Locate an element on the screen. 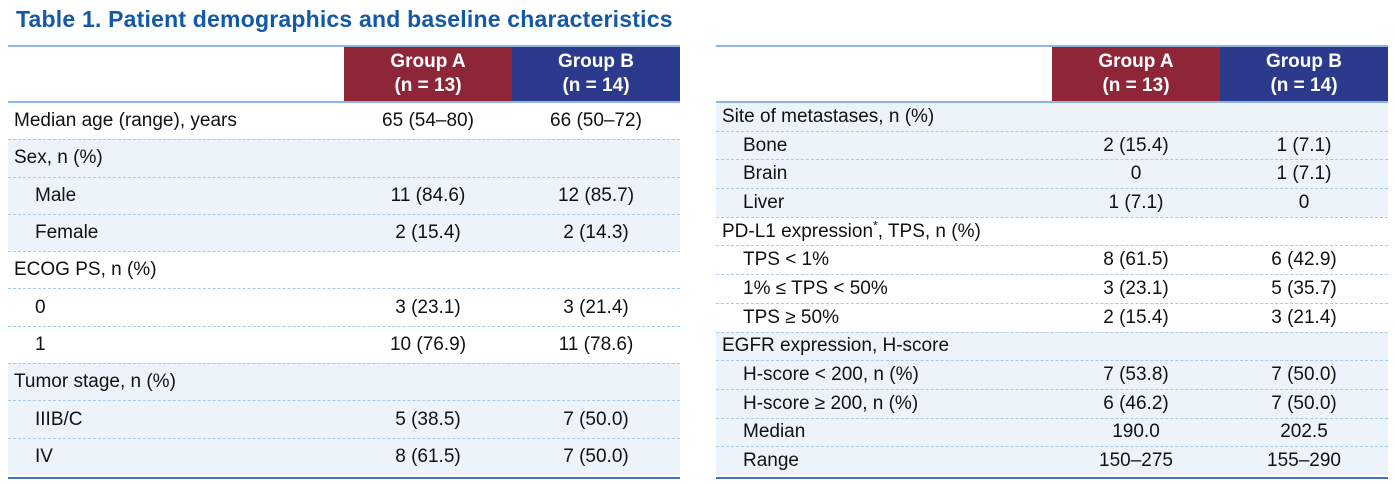 The image size is (1395, 484). row-label: EGFR expression, H-score is located at coordinates (836, 346).